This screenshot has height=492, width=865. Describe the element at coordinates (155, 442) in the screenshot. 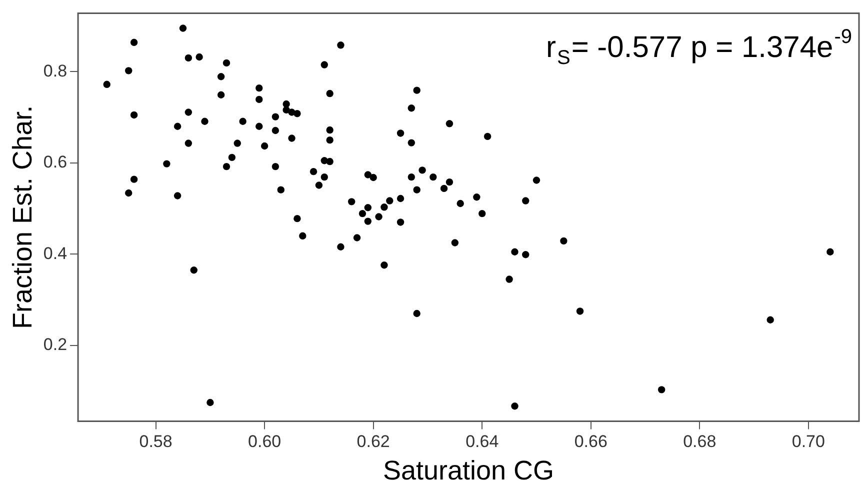

I see `x-tick-label: 0.58` at that location.